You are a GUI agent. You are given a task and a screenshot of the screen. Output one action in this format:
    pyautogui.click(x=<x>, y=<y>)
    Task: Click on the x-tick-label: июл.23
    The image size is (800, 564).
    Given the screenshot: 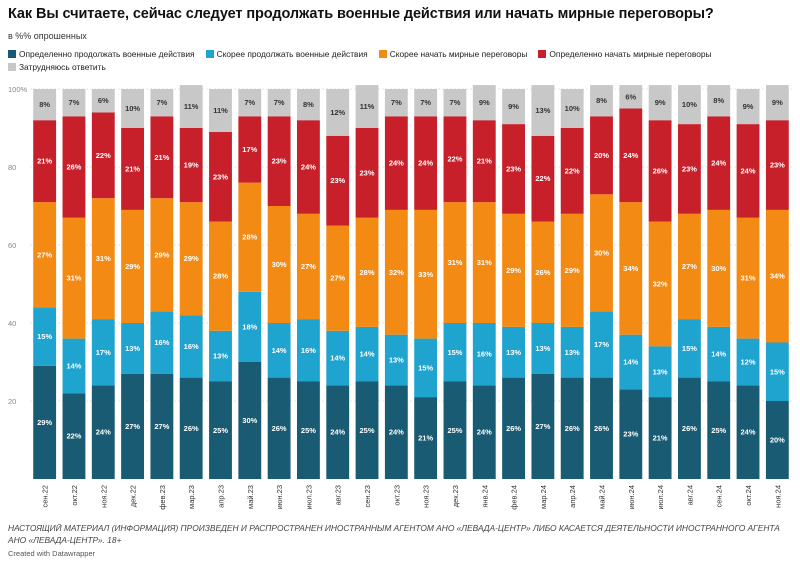 What is the action you would take?
    pyautogui.click(x=308, y=497)
    